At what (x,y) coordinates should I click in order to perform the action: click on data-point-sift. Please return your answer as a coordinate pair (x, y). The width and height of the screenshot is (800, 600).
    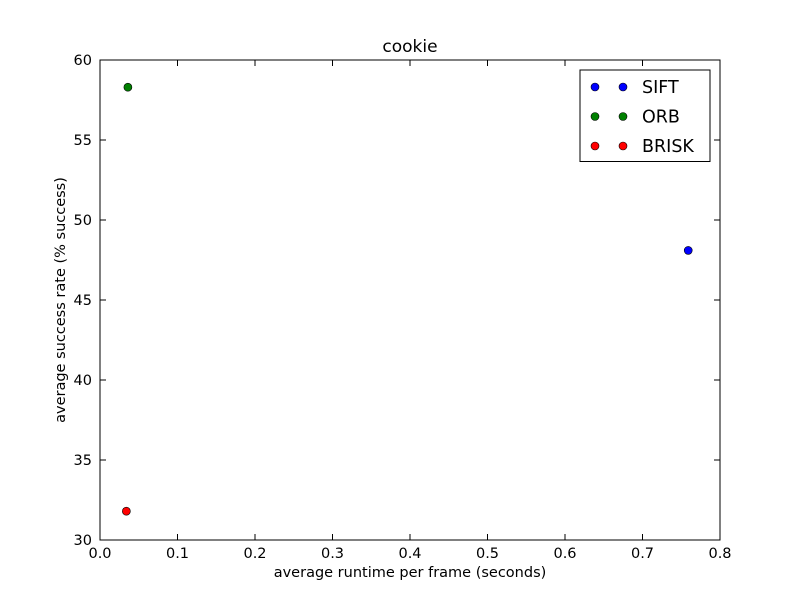
    Looking at the image, I should click on (688, 250).